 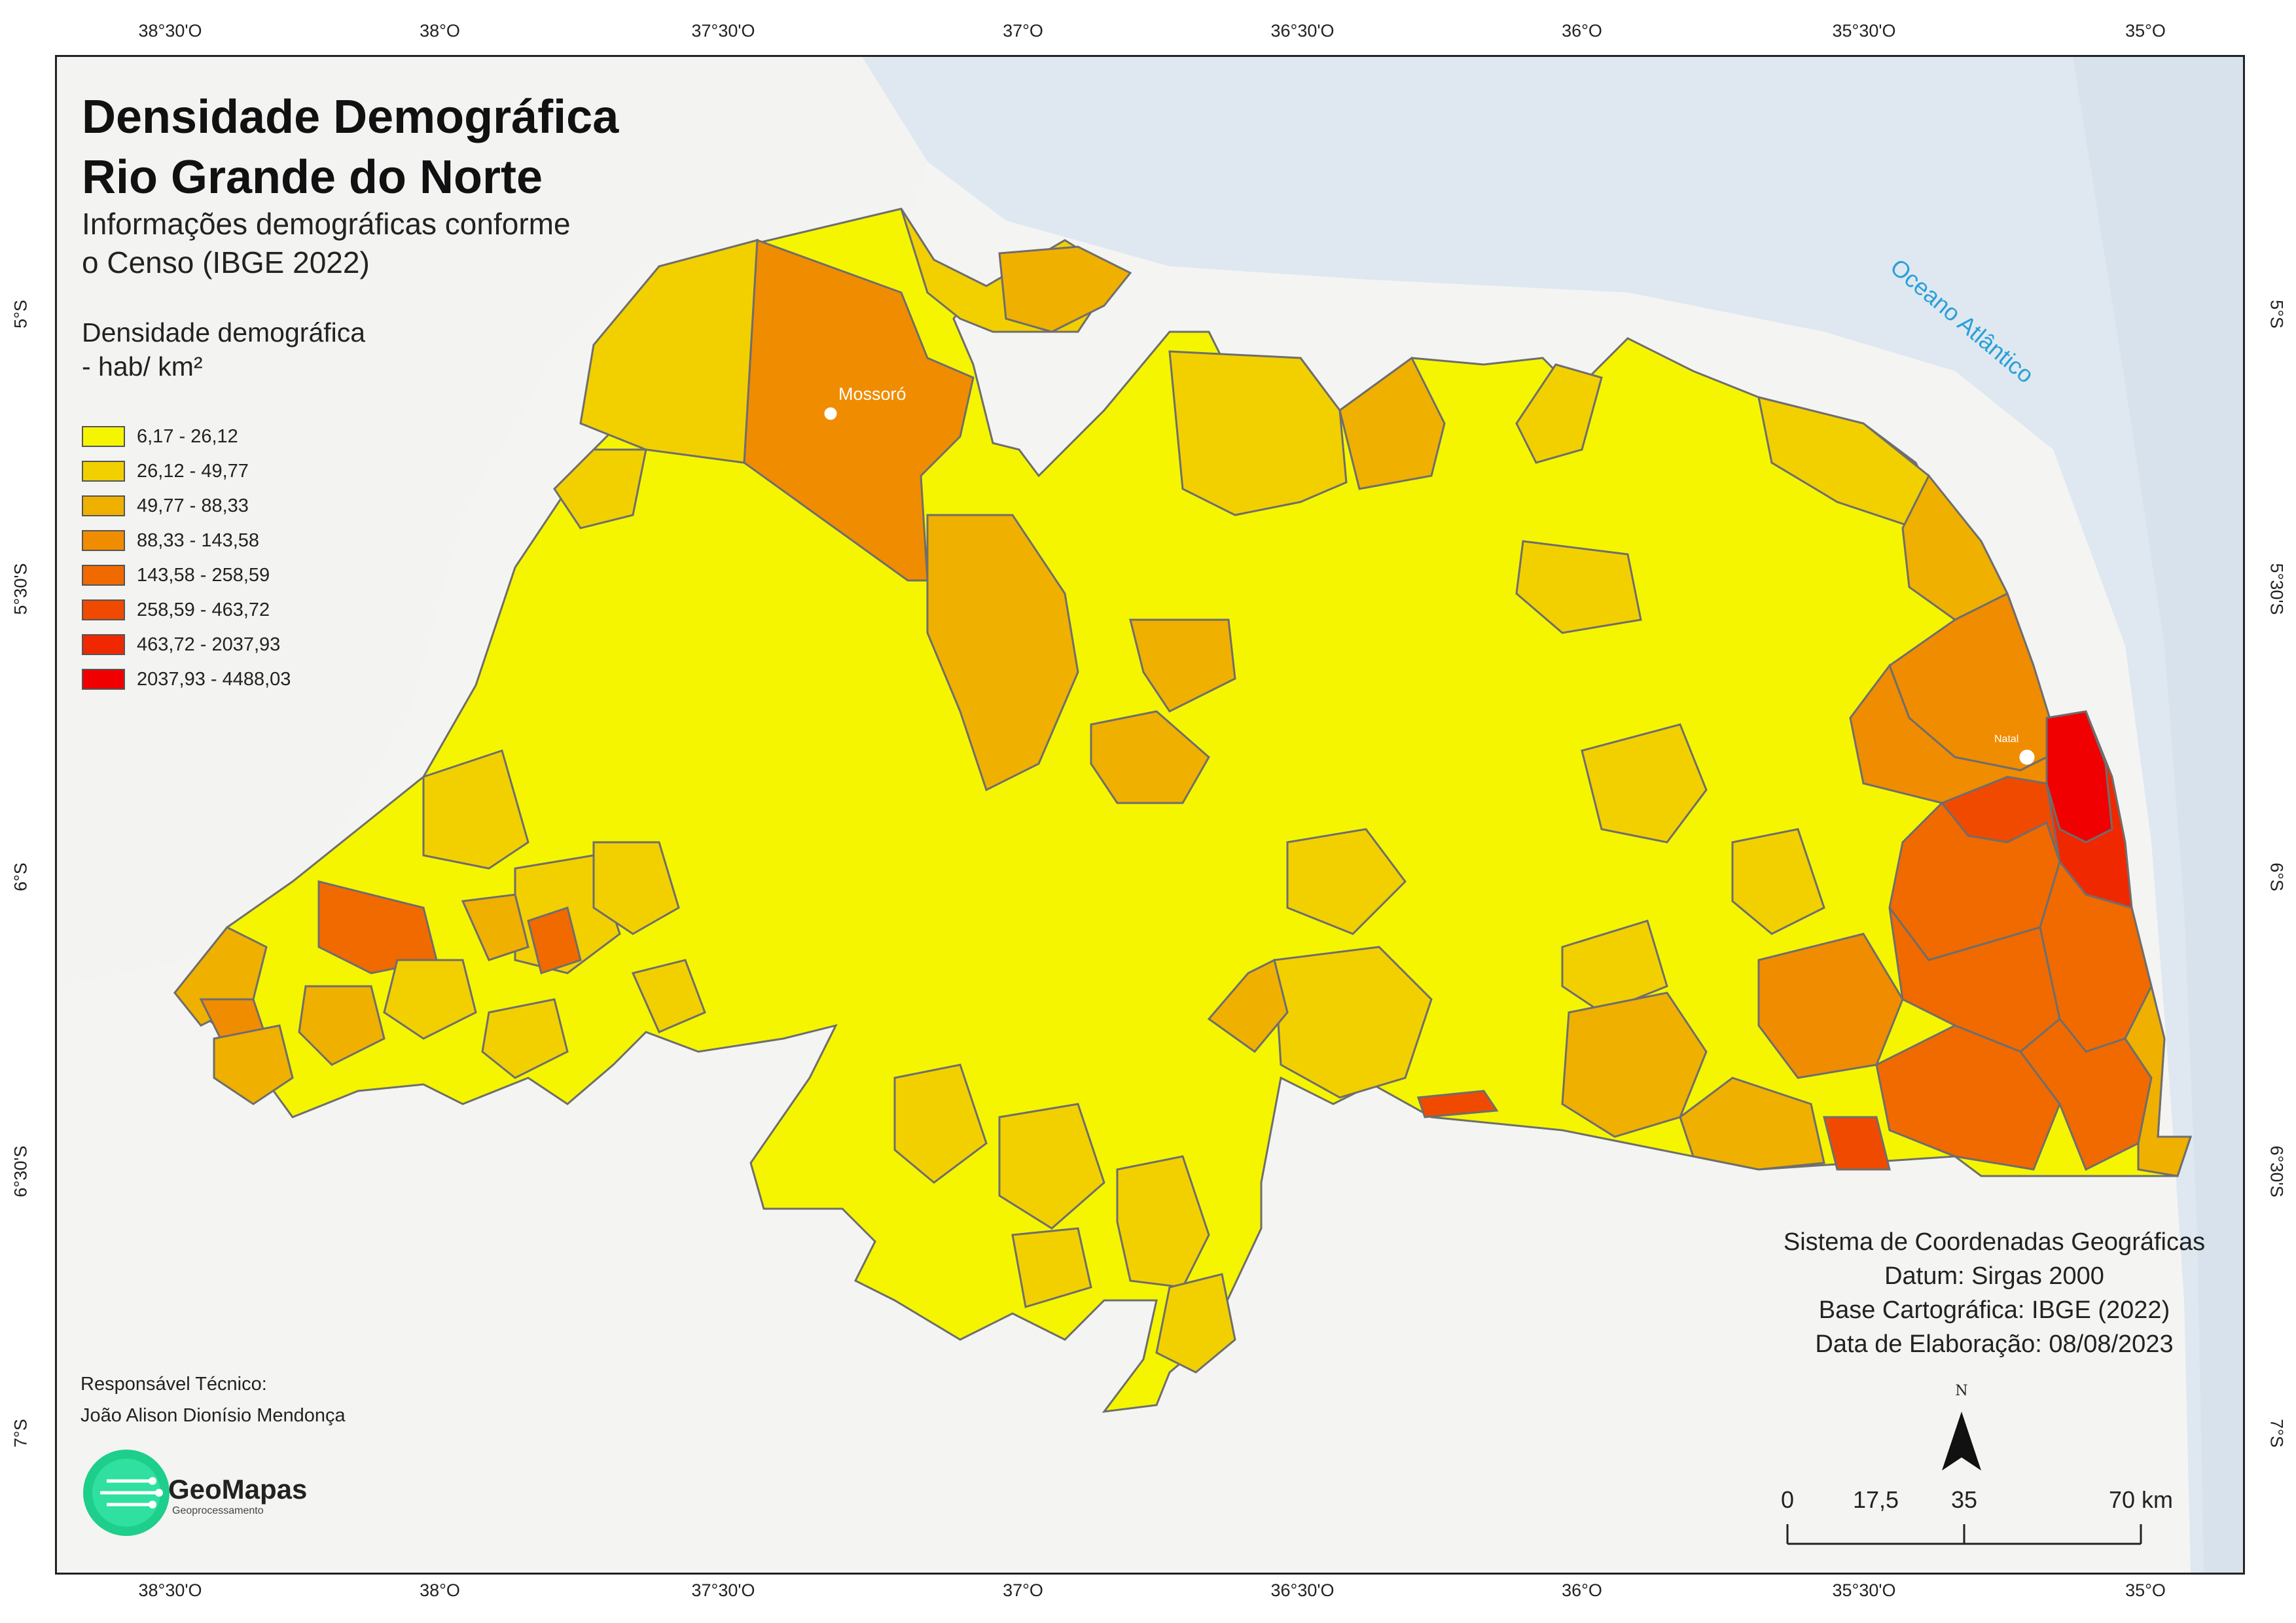 I want to click on logo-subtitle: Geoprocessamento, so click(x=218, y=1510).